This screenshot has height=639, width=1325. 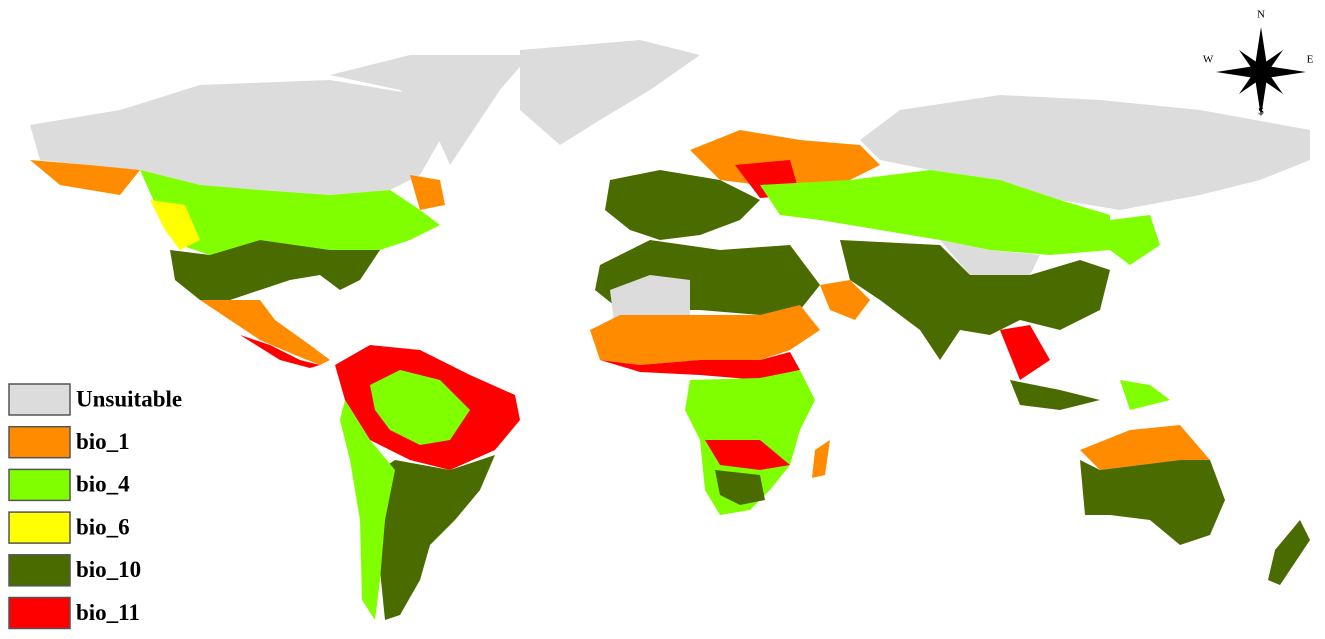 I want to click on legend-label: bio_1, so click(x=103, y=441).